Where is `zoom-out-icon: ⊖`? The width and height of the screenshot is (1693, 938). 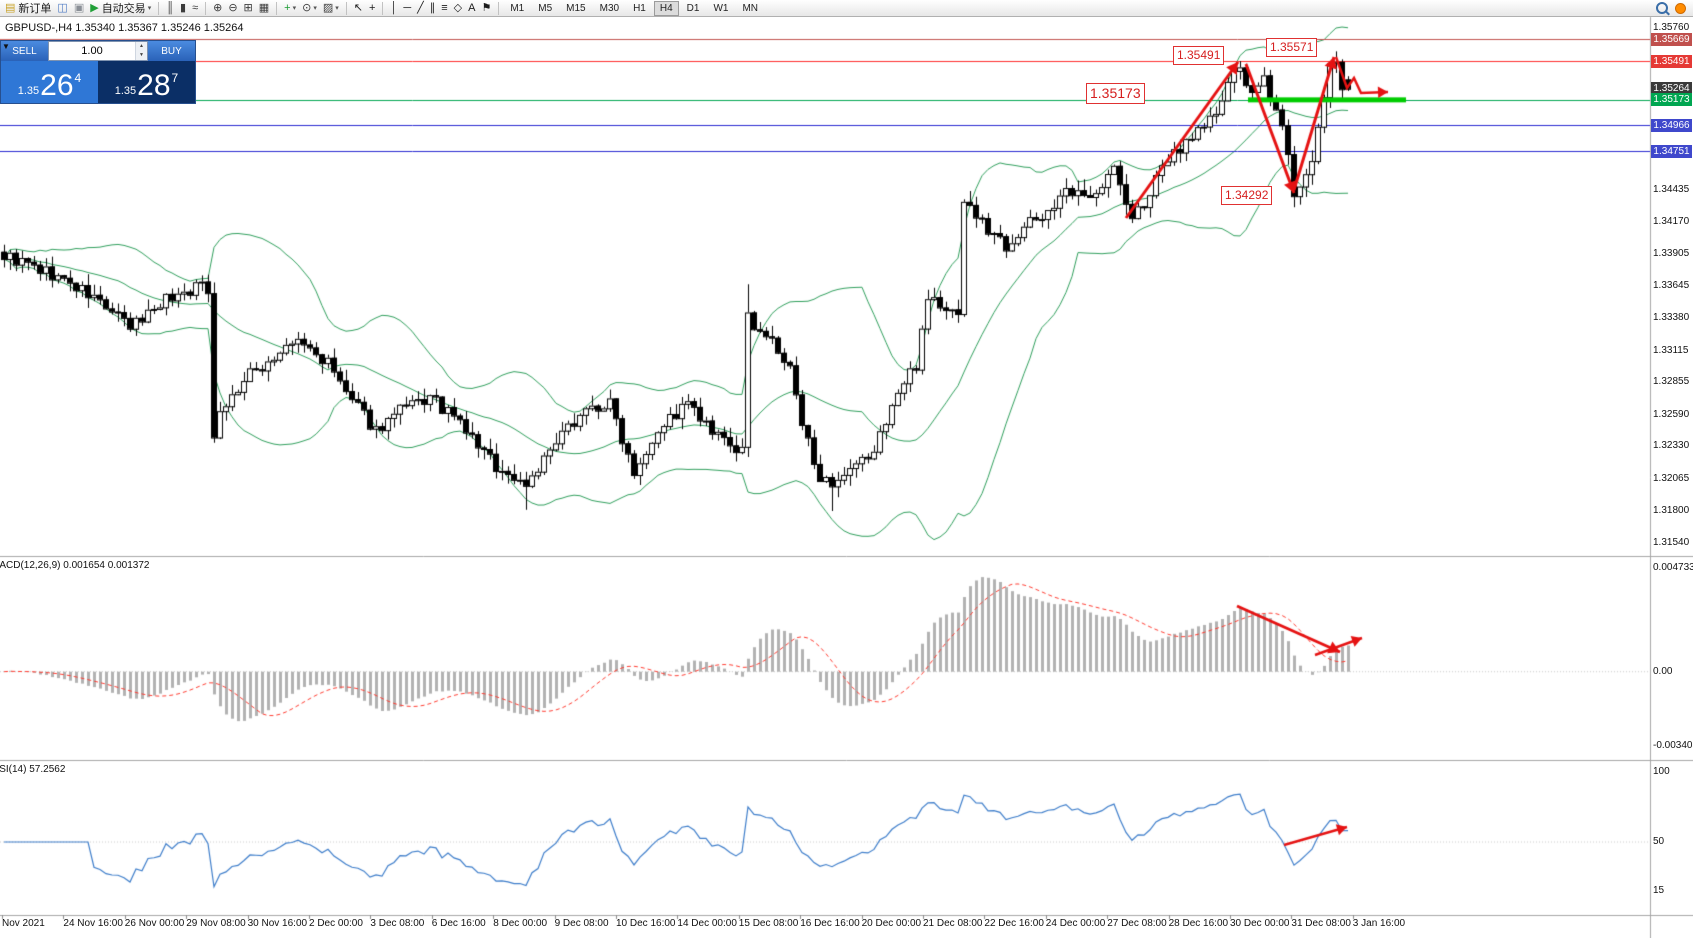 zoom-out-icon: ⊖ is located at coordinates (232, 8).